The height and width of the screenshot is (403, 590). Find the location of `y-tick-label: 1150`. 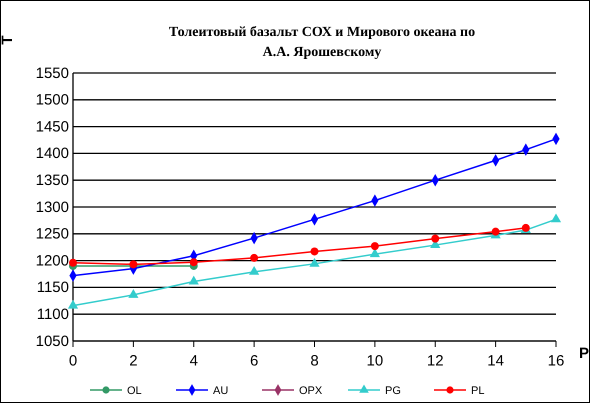

y-tick-label: 1150 is located at coordinates (52, 287).